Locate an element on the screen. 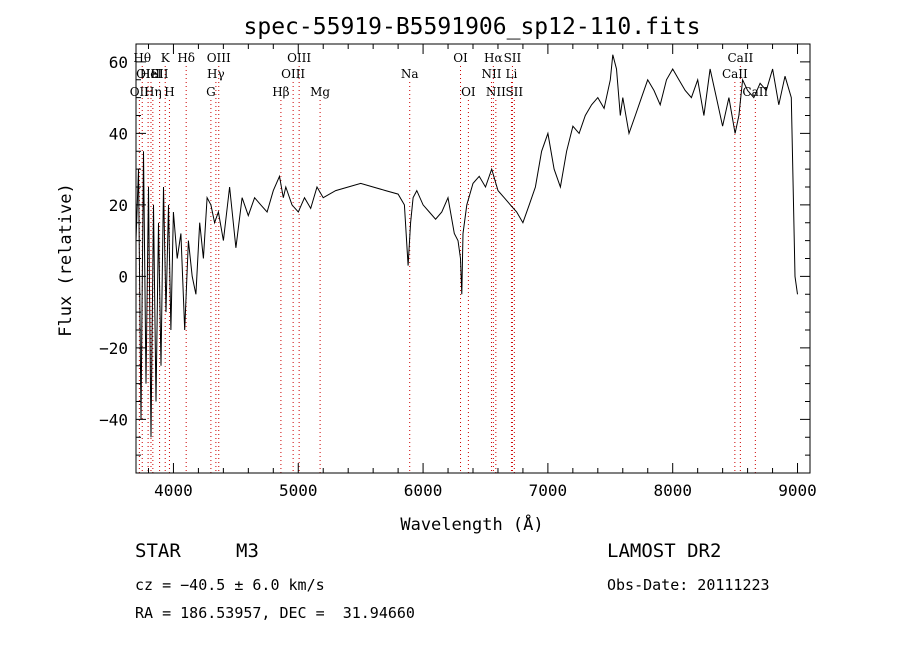  y-tick-label: −40 is located at coordinates (113, 419).